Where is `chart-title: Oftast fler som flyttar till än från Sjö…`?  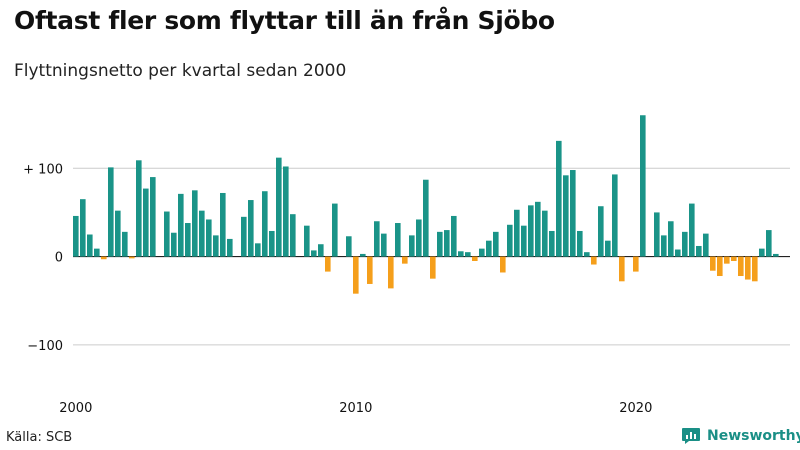
chart-title: Oftast fler som flyttar till än från Sjö… is located at coordinates (284, 20).